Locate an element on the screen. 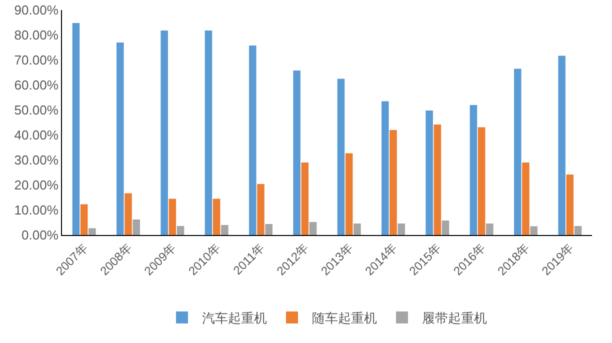  y-tick-label: 20.00% is located at coordinates (36, 185).